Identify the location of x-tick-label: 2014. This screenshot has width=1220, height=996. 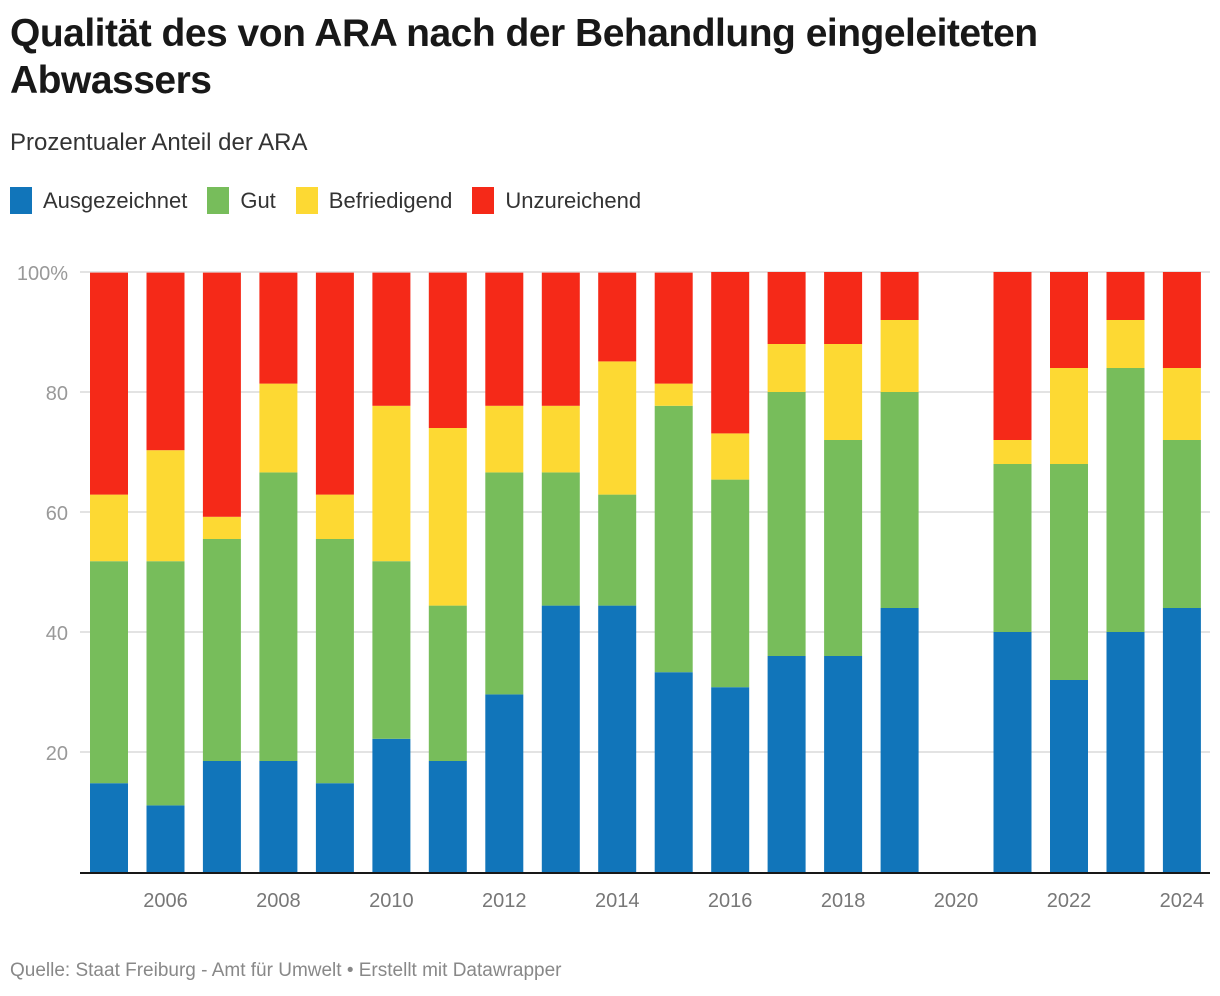
(617, 901).